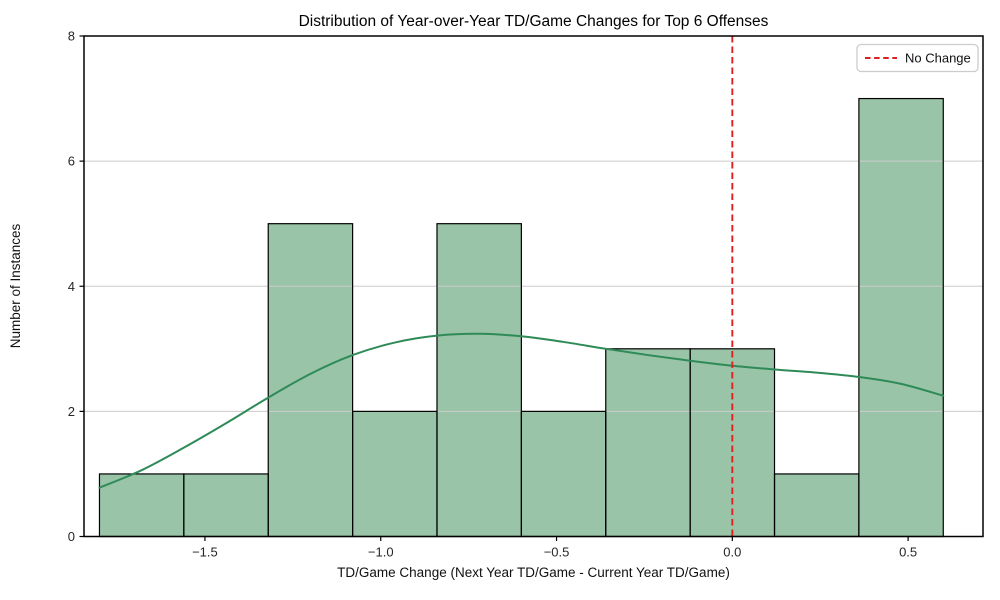  What do you see at coordinates (71, 161) in the screenshot?
I see `y-tick-label: 6` at bounding box center [71, 161].